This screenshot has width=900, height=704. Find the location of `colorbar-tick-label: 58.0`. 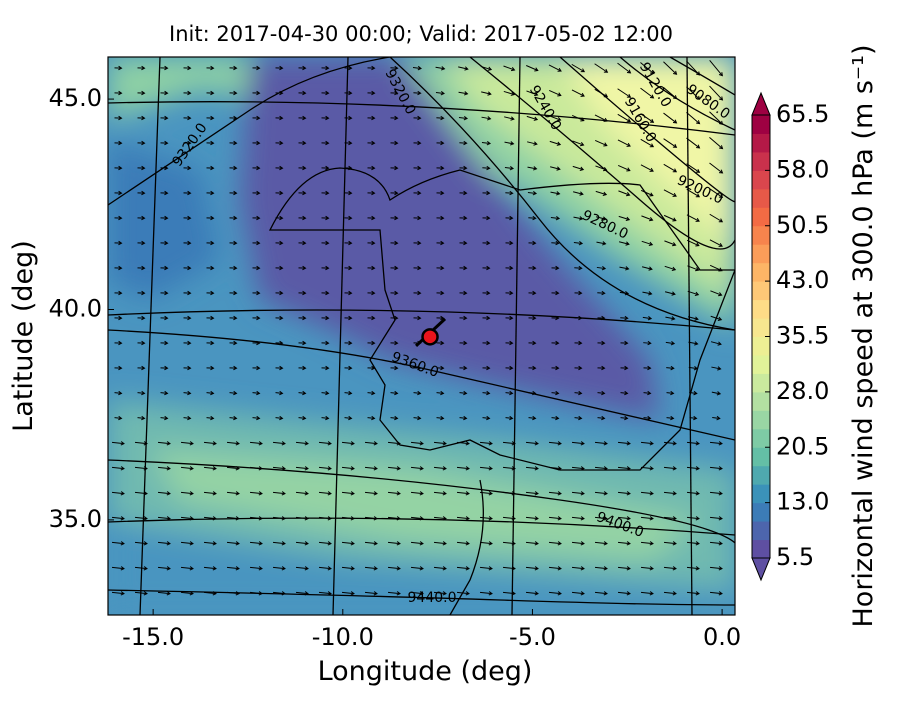

colorbar-tick-label: 58.0 is located at coordinates (802, 169).